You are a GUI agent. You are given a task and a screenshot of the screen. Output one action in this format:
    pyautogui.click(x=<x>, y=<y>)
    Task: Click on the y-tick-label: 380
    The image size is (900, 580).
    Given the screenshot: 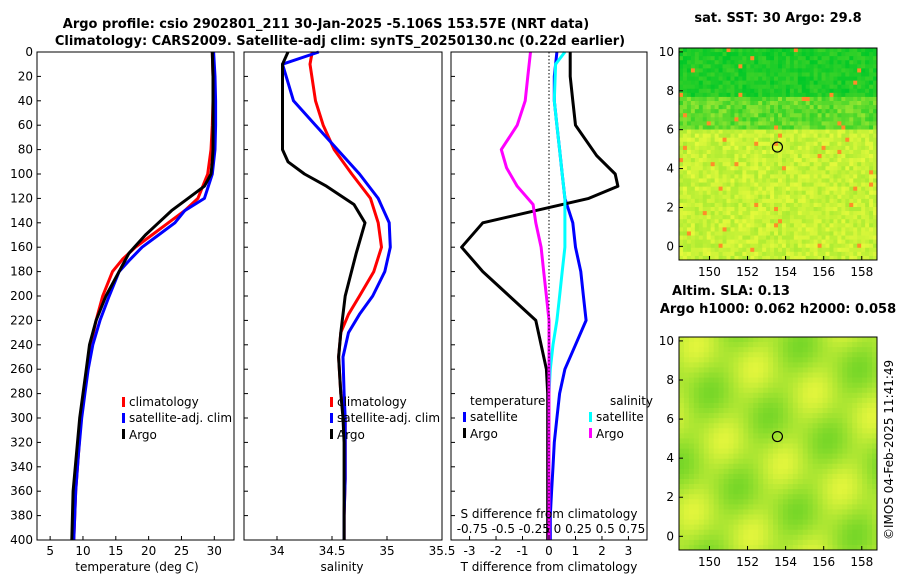 What is the action you would take?
    pyautogui.click(x=21, y=516)
    